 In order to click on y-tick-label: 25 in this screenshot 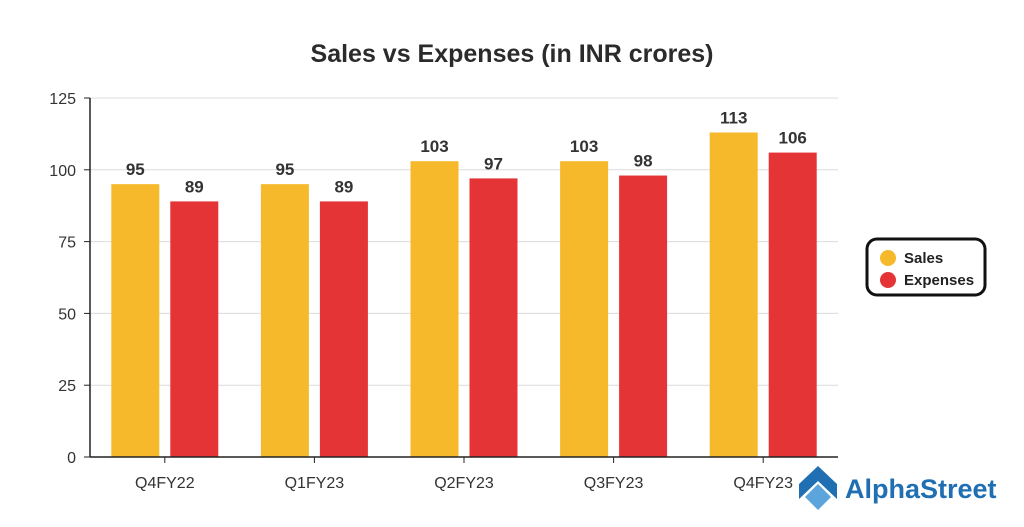, I will do `click(67, 386)`.